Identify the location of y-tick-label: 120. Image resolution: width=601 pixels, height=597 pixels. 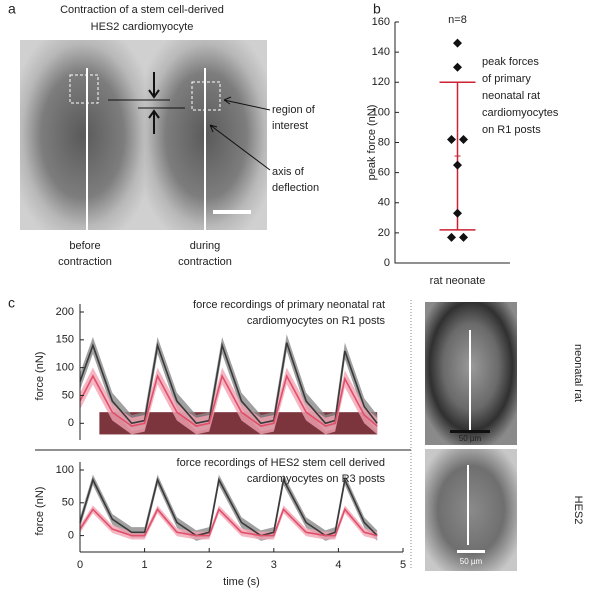
(381, 82).